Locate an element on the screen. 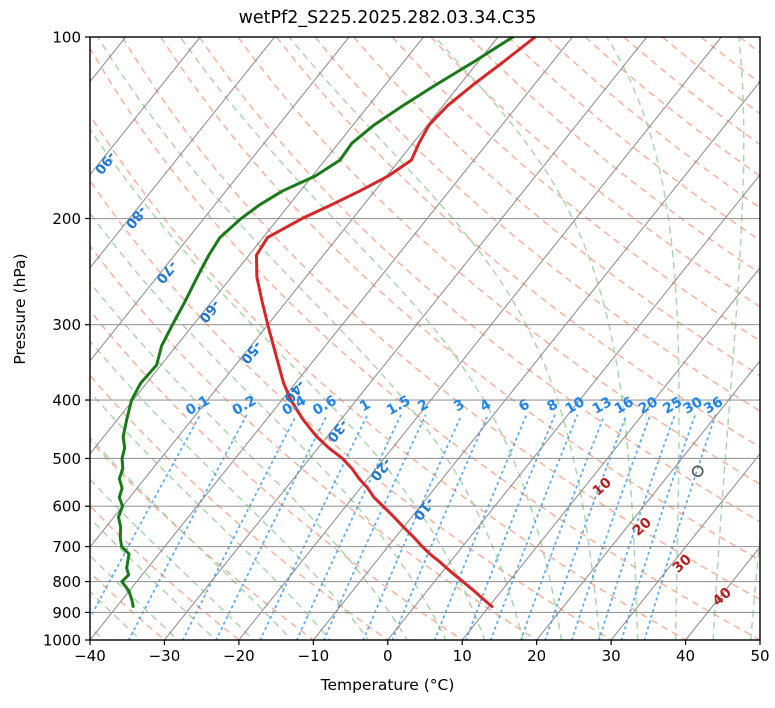 The width and height of the screenshot is (775, 708). x-tick-label: −10 is located at coordinates (314, 656).